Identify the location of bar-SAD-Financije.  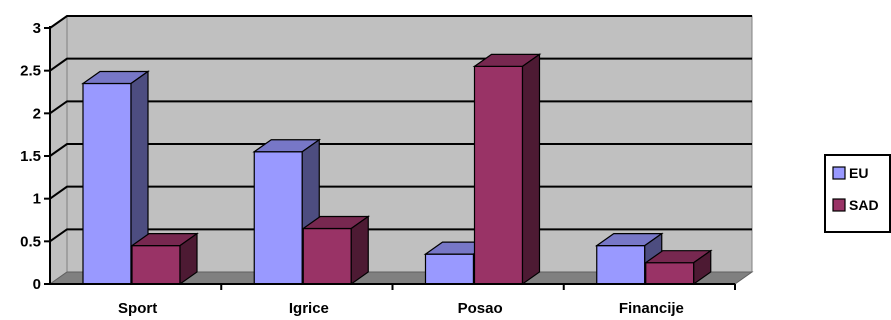
(678, 267).